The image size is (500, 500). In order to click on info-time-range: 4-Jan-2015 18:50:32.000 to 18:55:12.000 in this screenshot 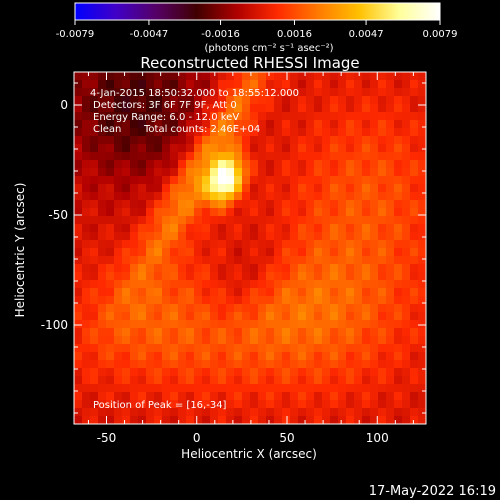, I will do `click(194, 93)`.